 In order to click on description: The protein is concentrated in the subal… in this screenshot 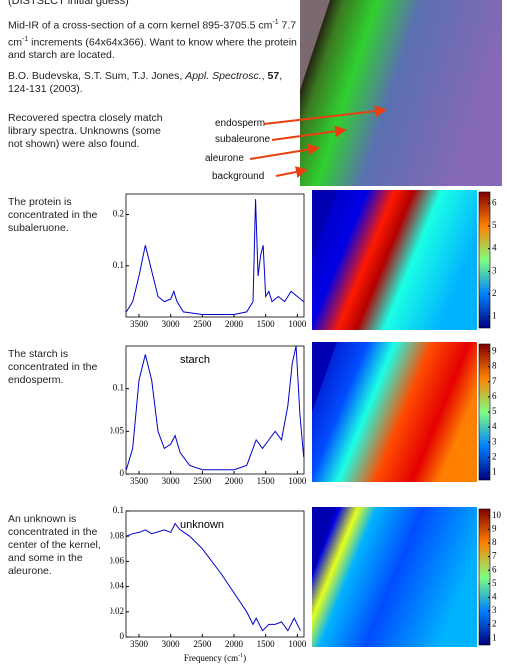, I will do `click(53, 215)`.